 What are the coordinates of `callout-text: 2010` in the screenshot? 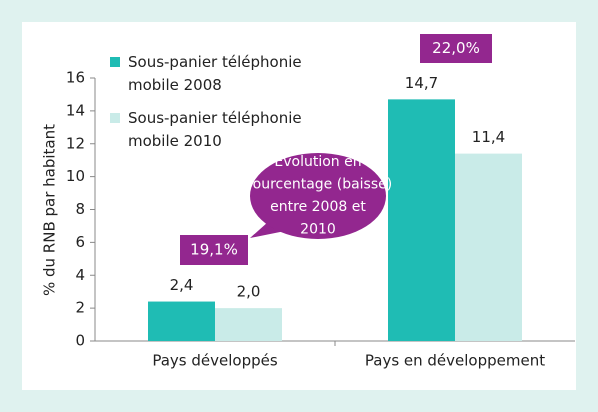 It's located at (318, 230).